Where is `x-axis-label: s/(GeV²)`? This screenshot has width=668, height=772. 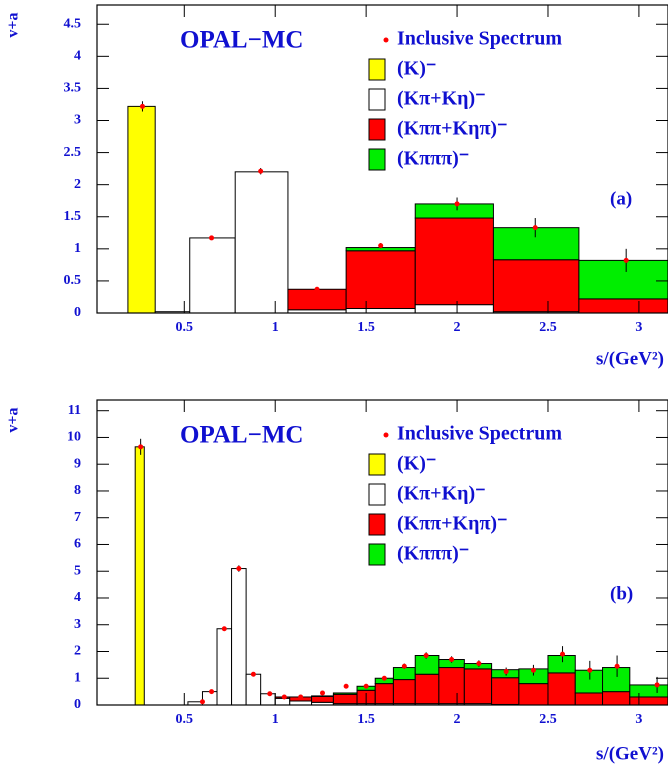
x-axis-label: s/(GeV²) is located at coordinates (630, 753).